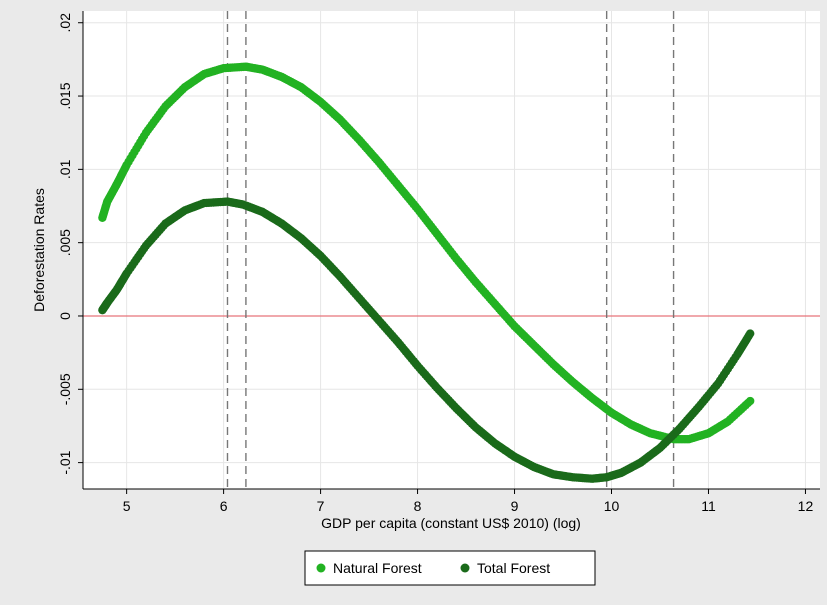  What do you see at coordinates (465, 568) in the screenshot?
I see `legend-marker-total-forest` at bounding box center [465, 568].